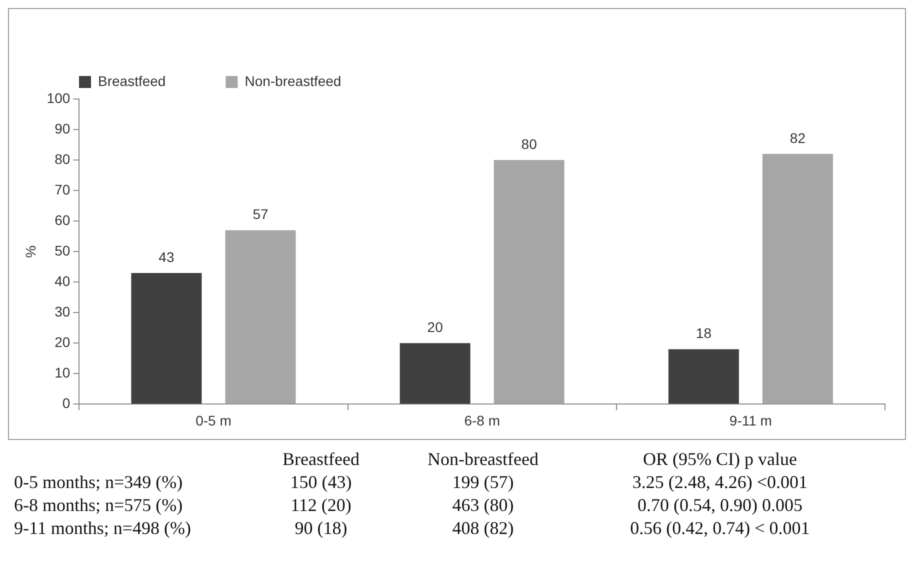 This screenshot has width=916, height=586. I want to click on y-tick-label: 60, so click(62, 220).